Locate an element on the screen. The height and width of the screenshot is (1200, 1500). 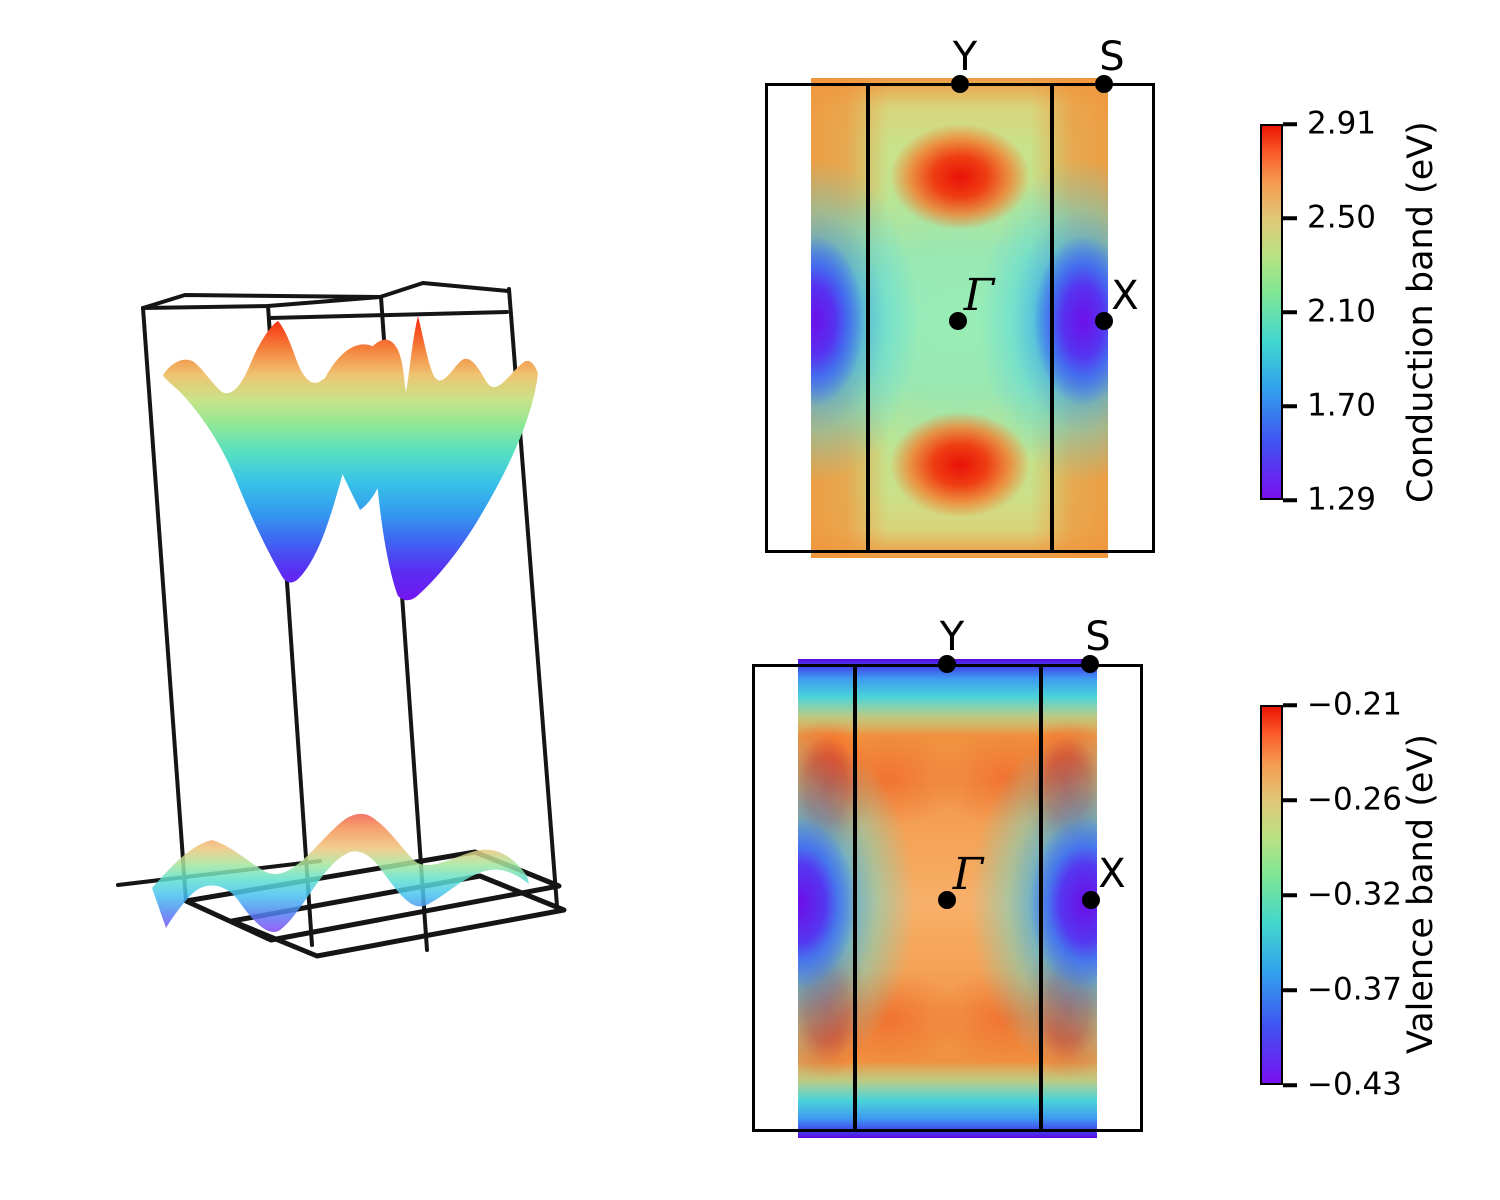
conduction-x-point-marker is located at coordinates (1104, 321).